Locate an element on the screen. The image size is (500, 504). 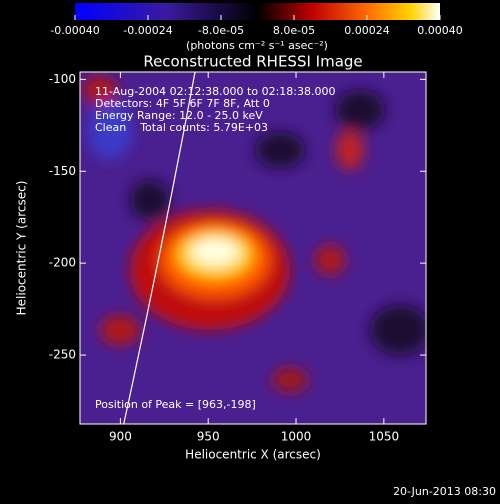
colorbar-tick-label: -0.00024 is located at coordinates (147, 30).